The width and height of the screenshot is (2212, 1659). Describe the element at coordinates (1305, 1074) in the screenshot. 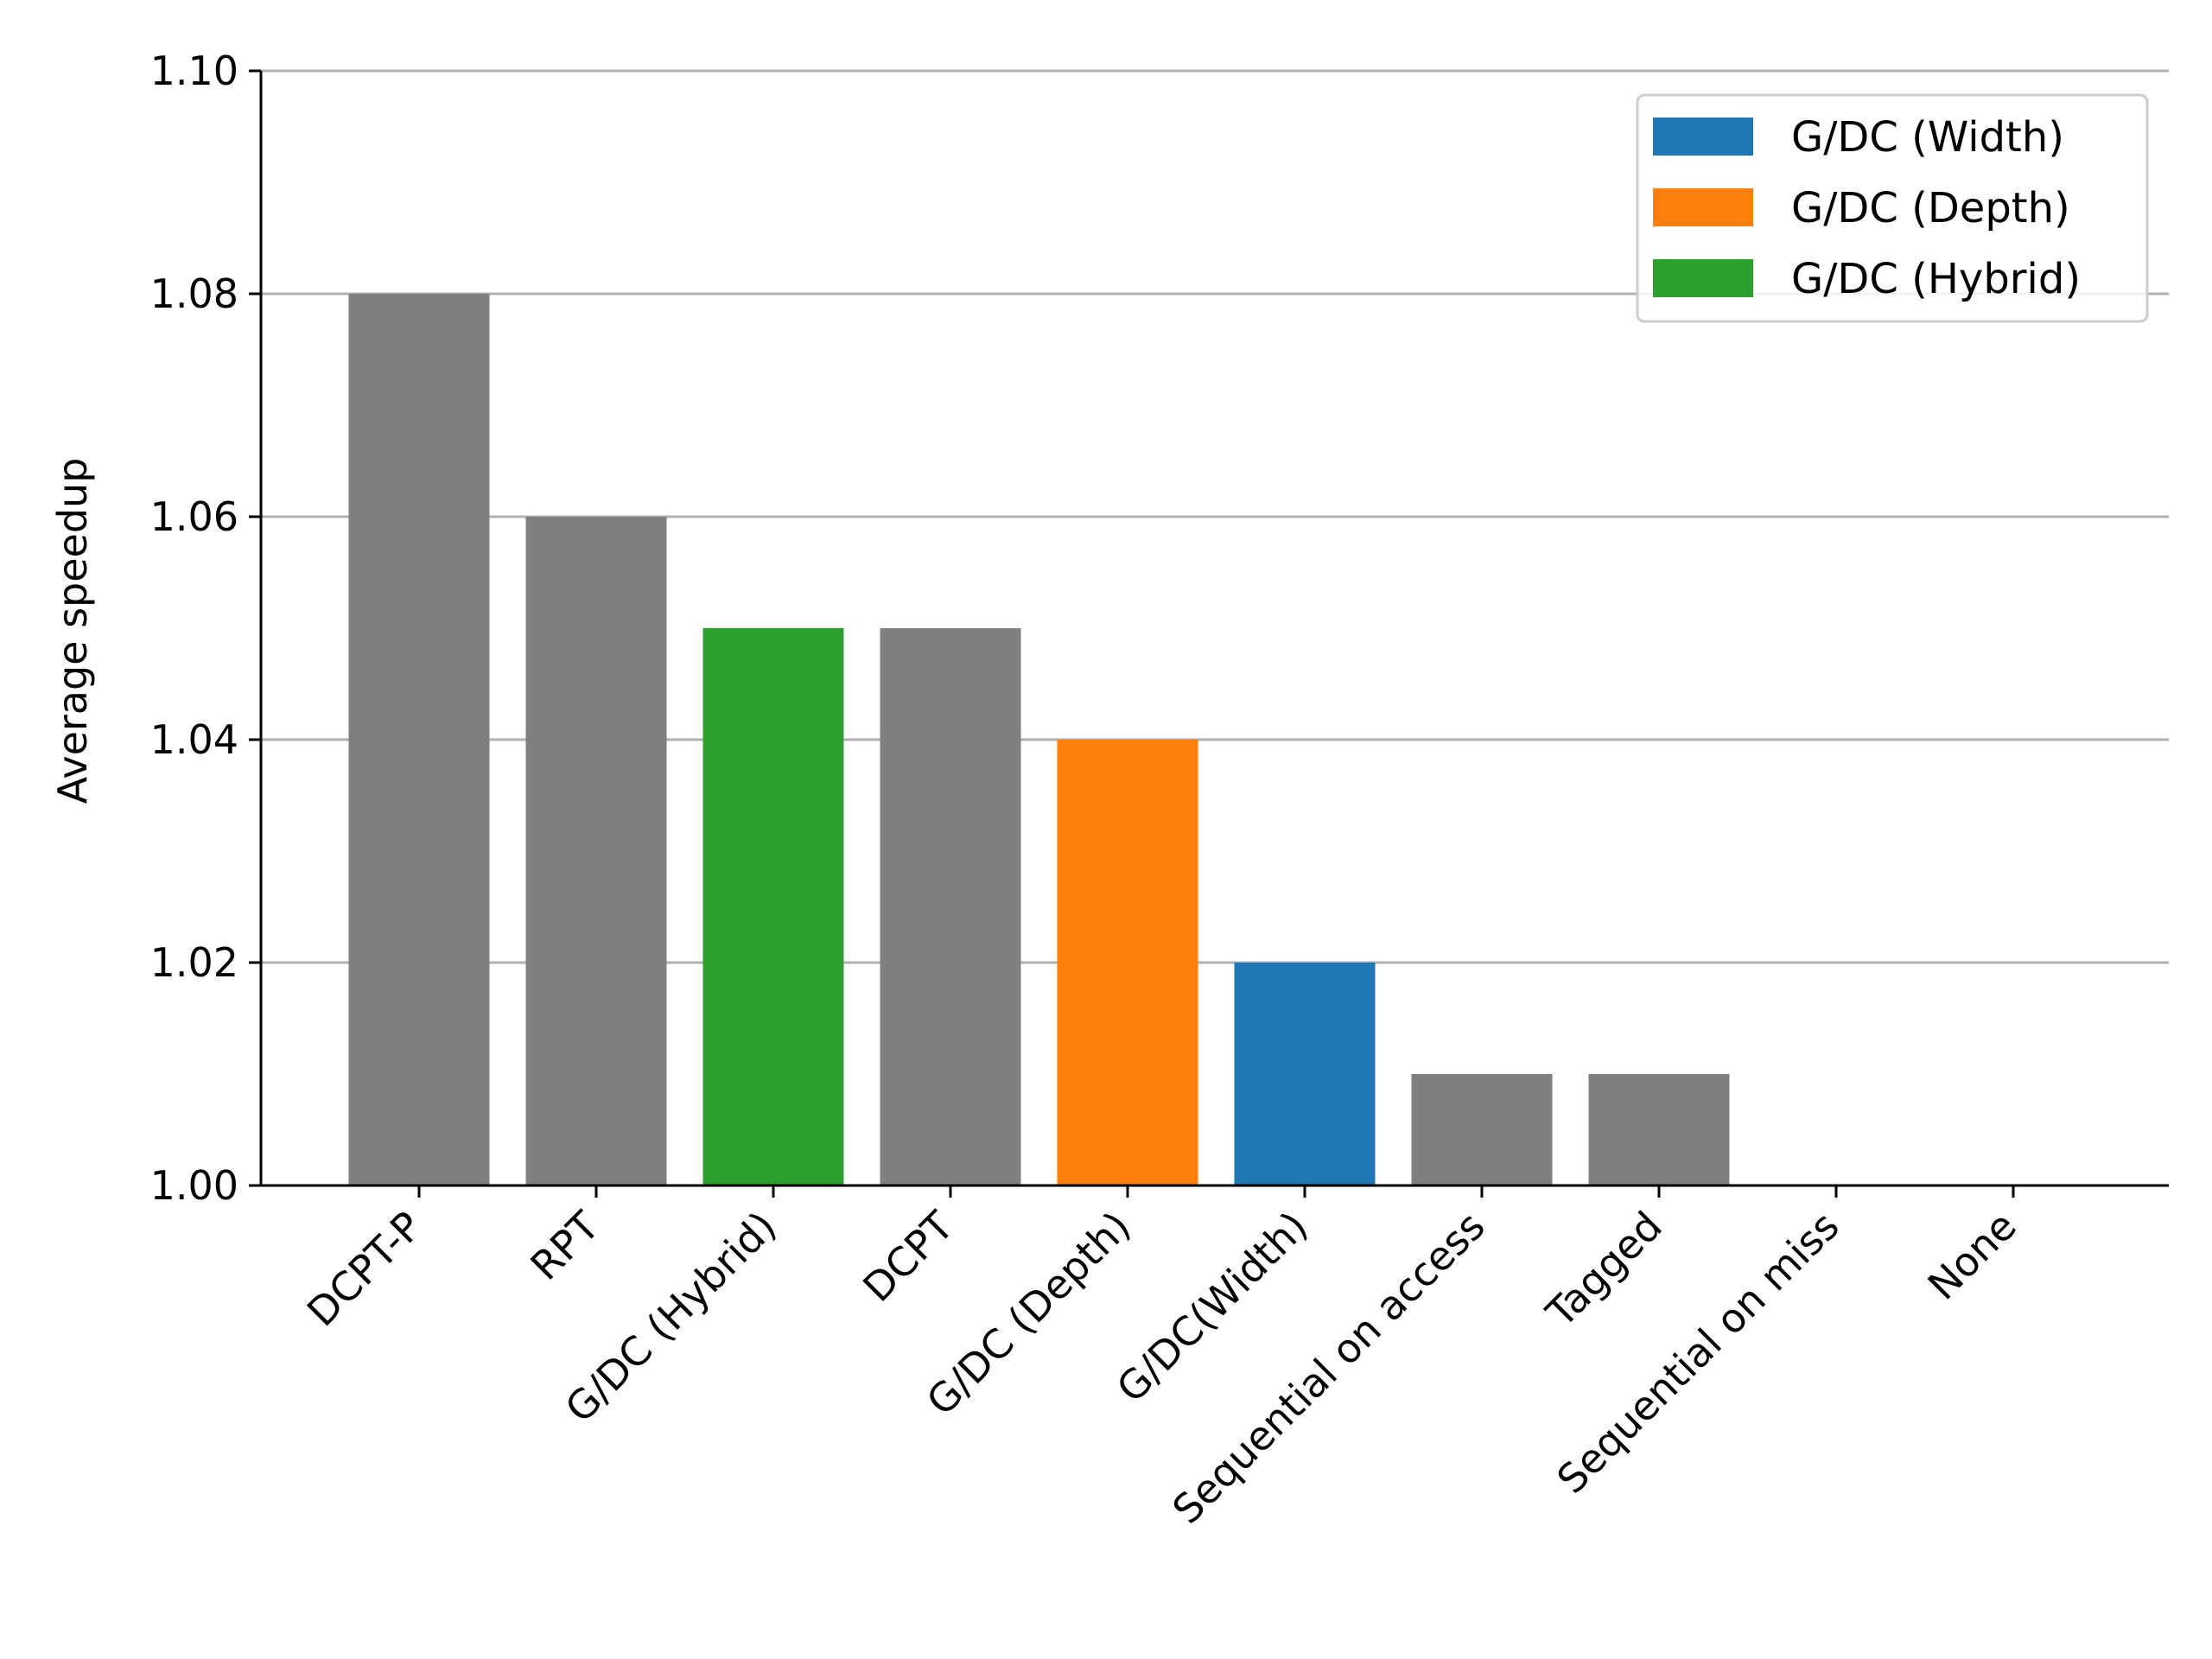

I see `bar-g-dc-width` at that location.